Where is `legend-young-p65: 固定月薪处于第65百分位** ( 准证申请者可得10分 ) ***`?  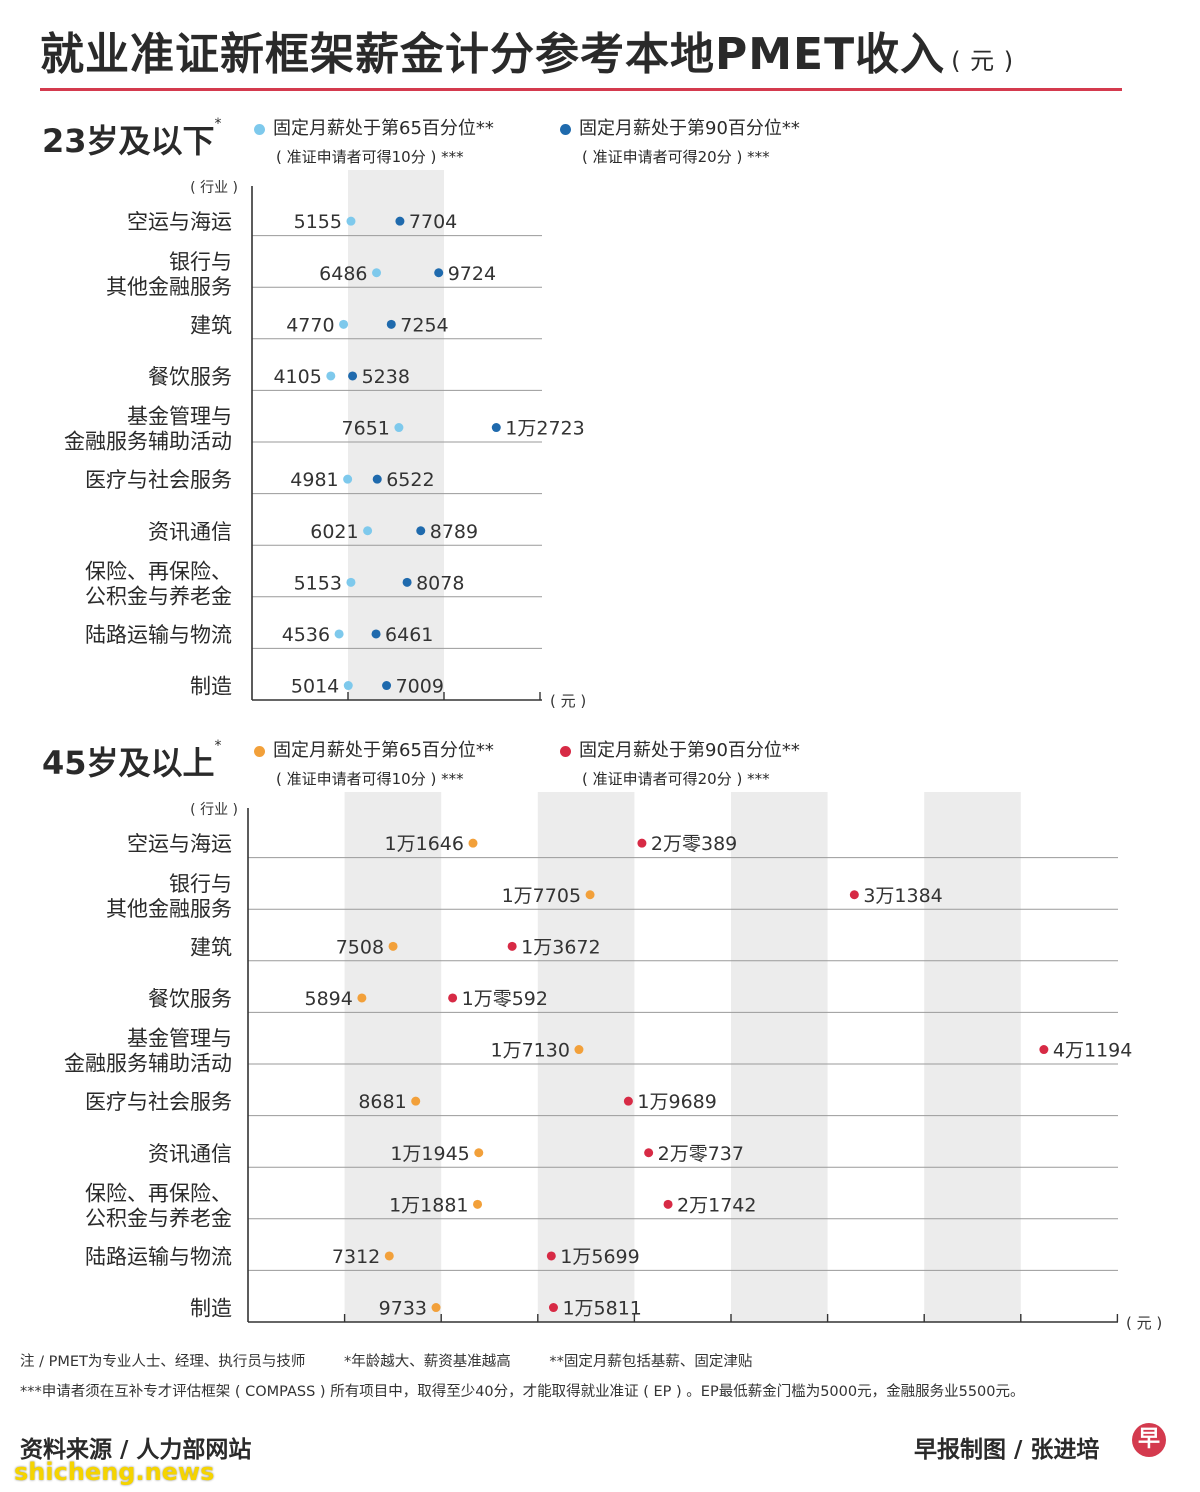 legend-young-p65: 固定月薪处于第65百分位** ( 准证申请者可得10分 ) *** is located at coordinates (374, 140).